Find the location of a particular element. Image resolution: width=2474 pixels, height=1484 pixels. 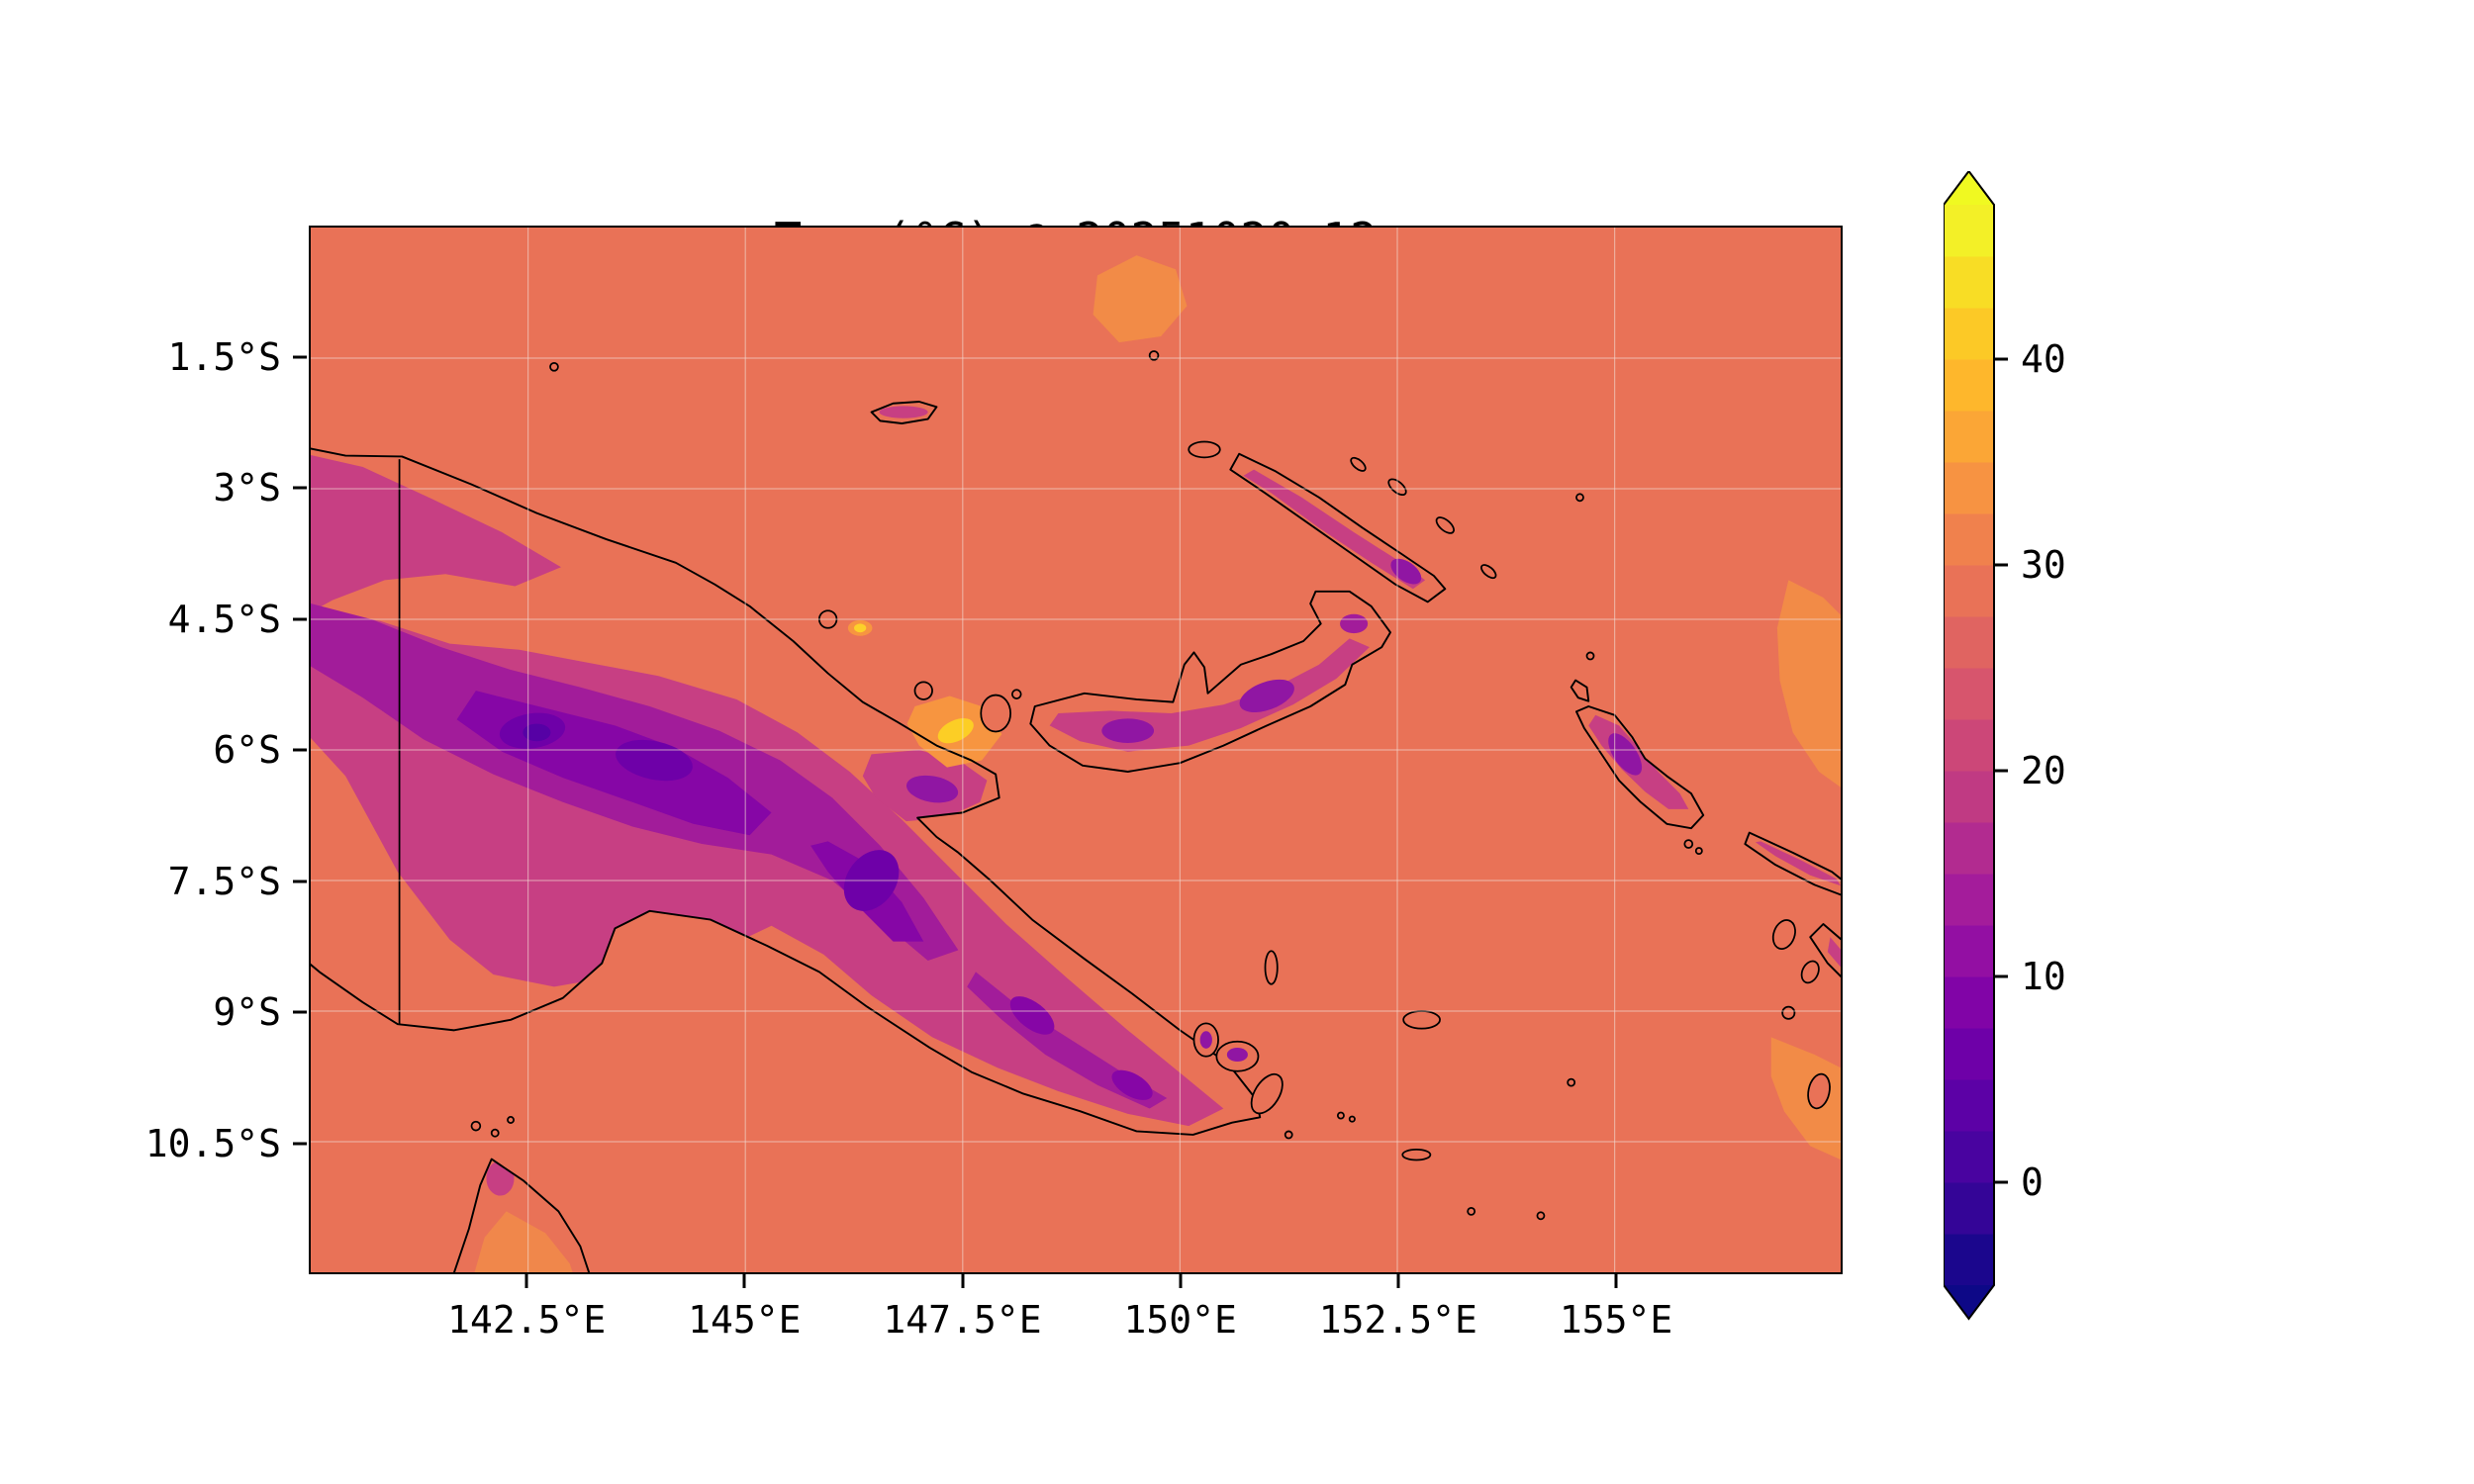

colorbar-tick-label: 20 is located at coordinates (2044, 770).